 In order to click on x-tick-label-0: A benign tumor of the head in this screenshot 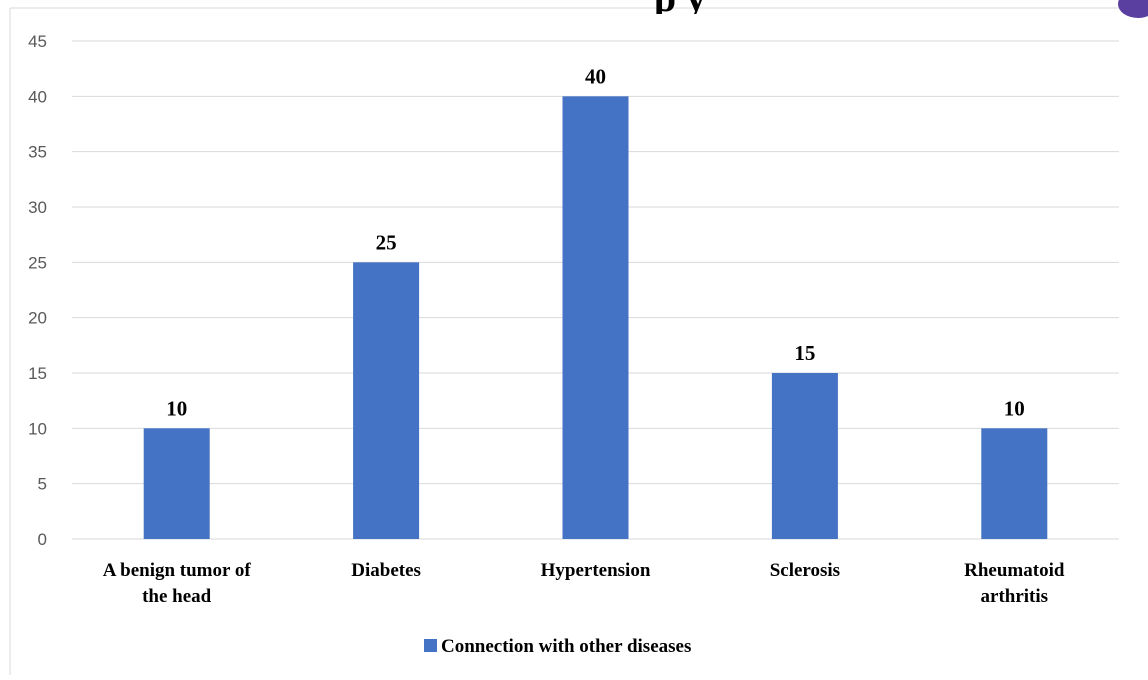, I will do `click(177, 583)`.